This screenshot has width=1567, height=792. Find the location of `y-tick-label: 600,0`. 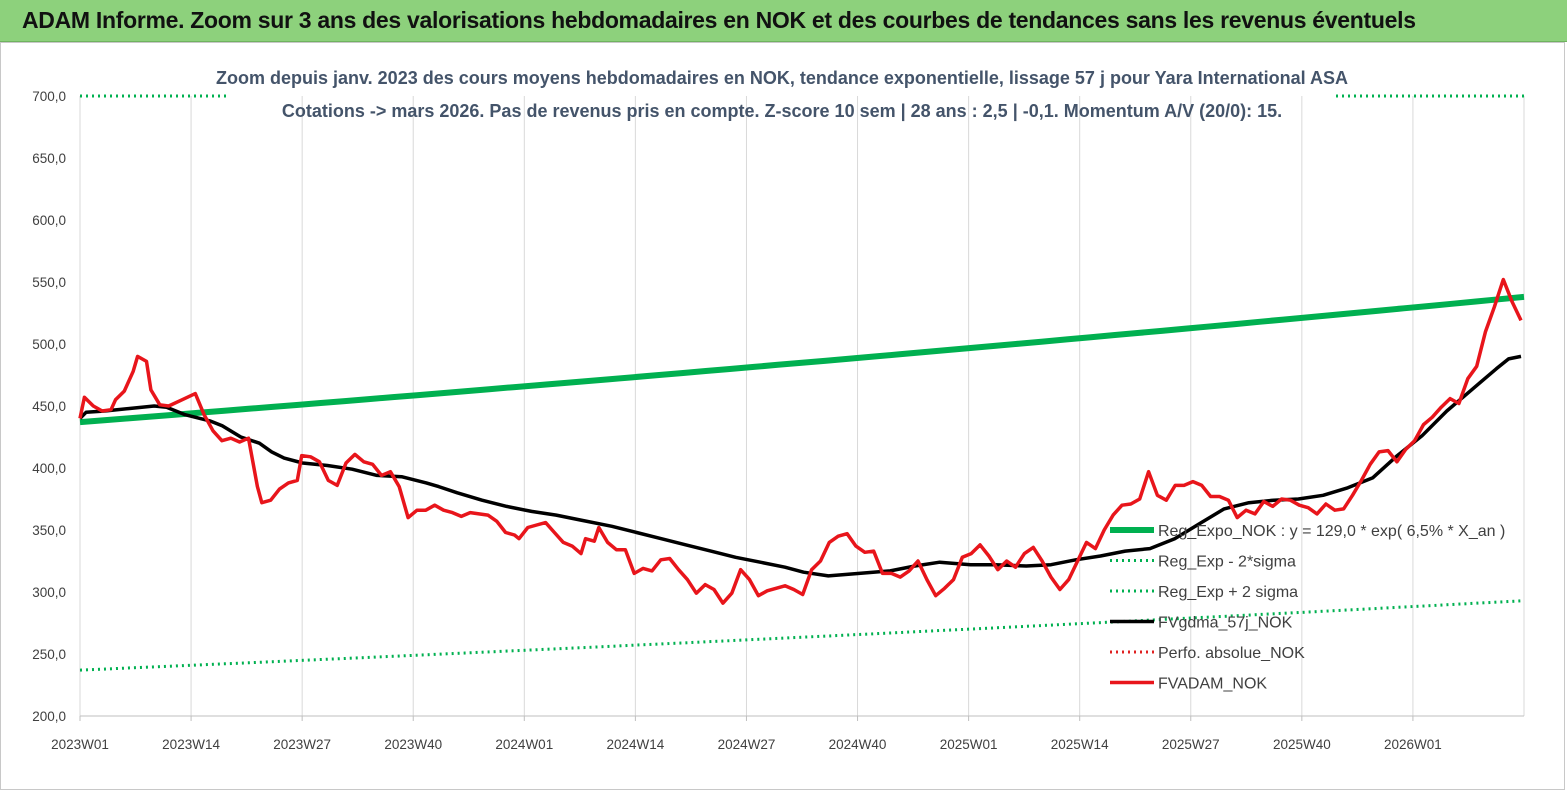

y-tick-label: 600,0 is located at coordinates (49, 220).